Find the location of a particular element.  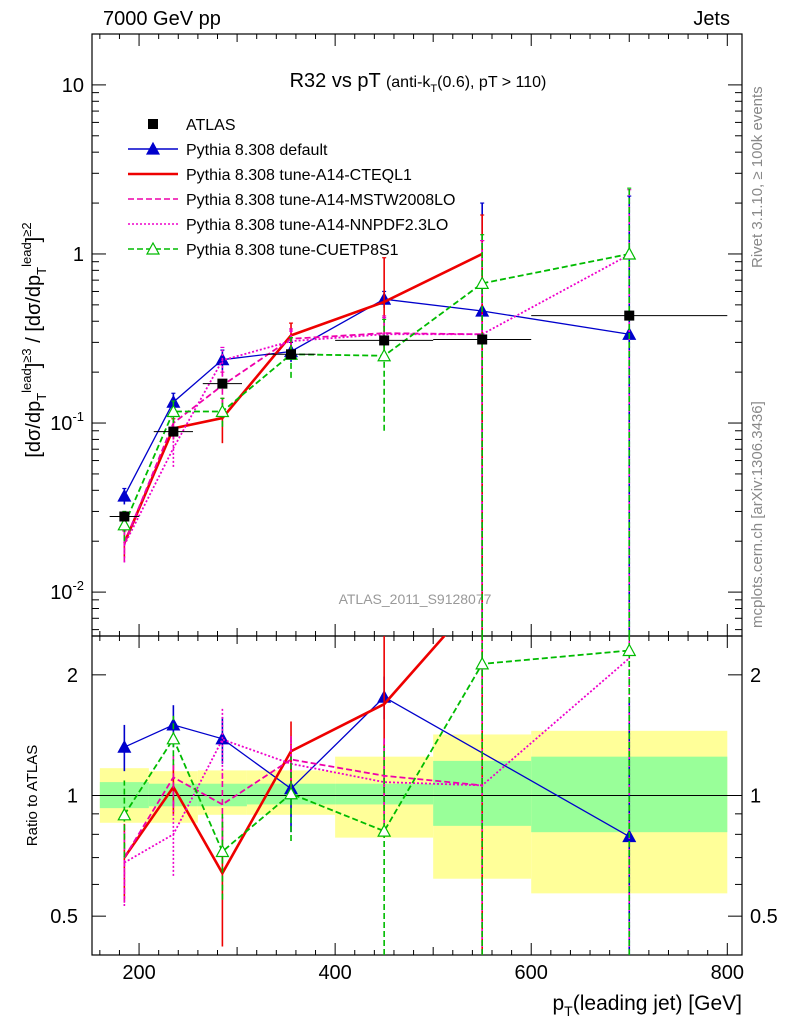

ratio-y-tick-label-right: 1 is located at coordinates (755, 797).